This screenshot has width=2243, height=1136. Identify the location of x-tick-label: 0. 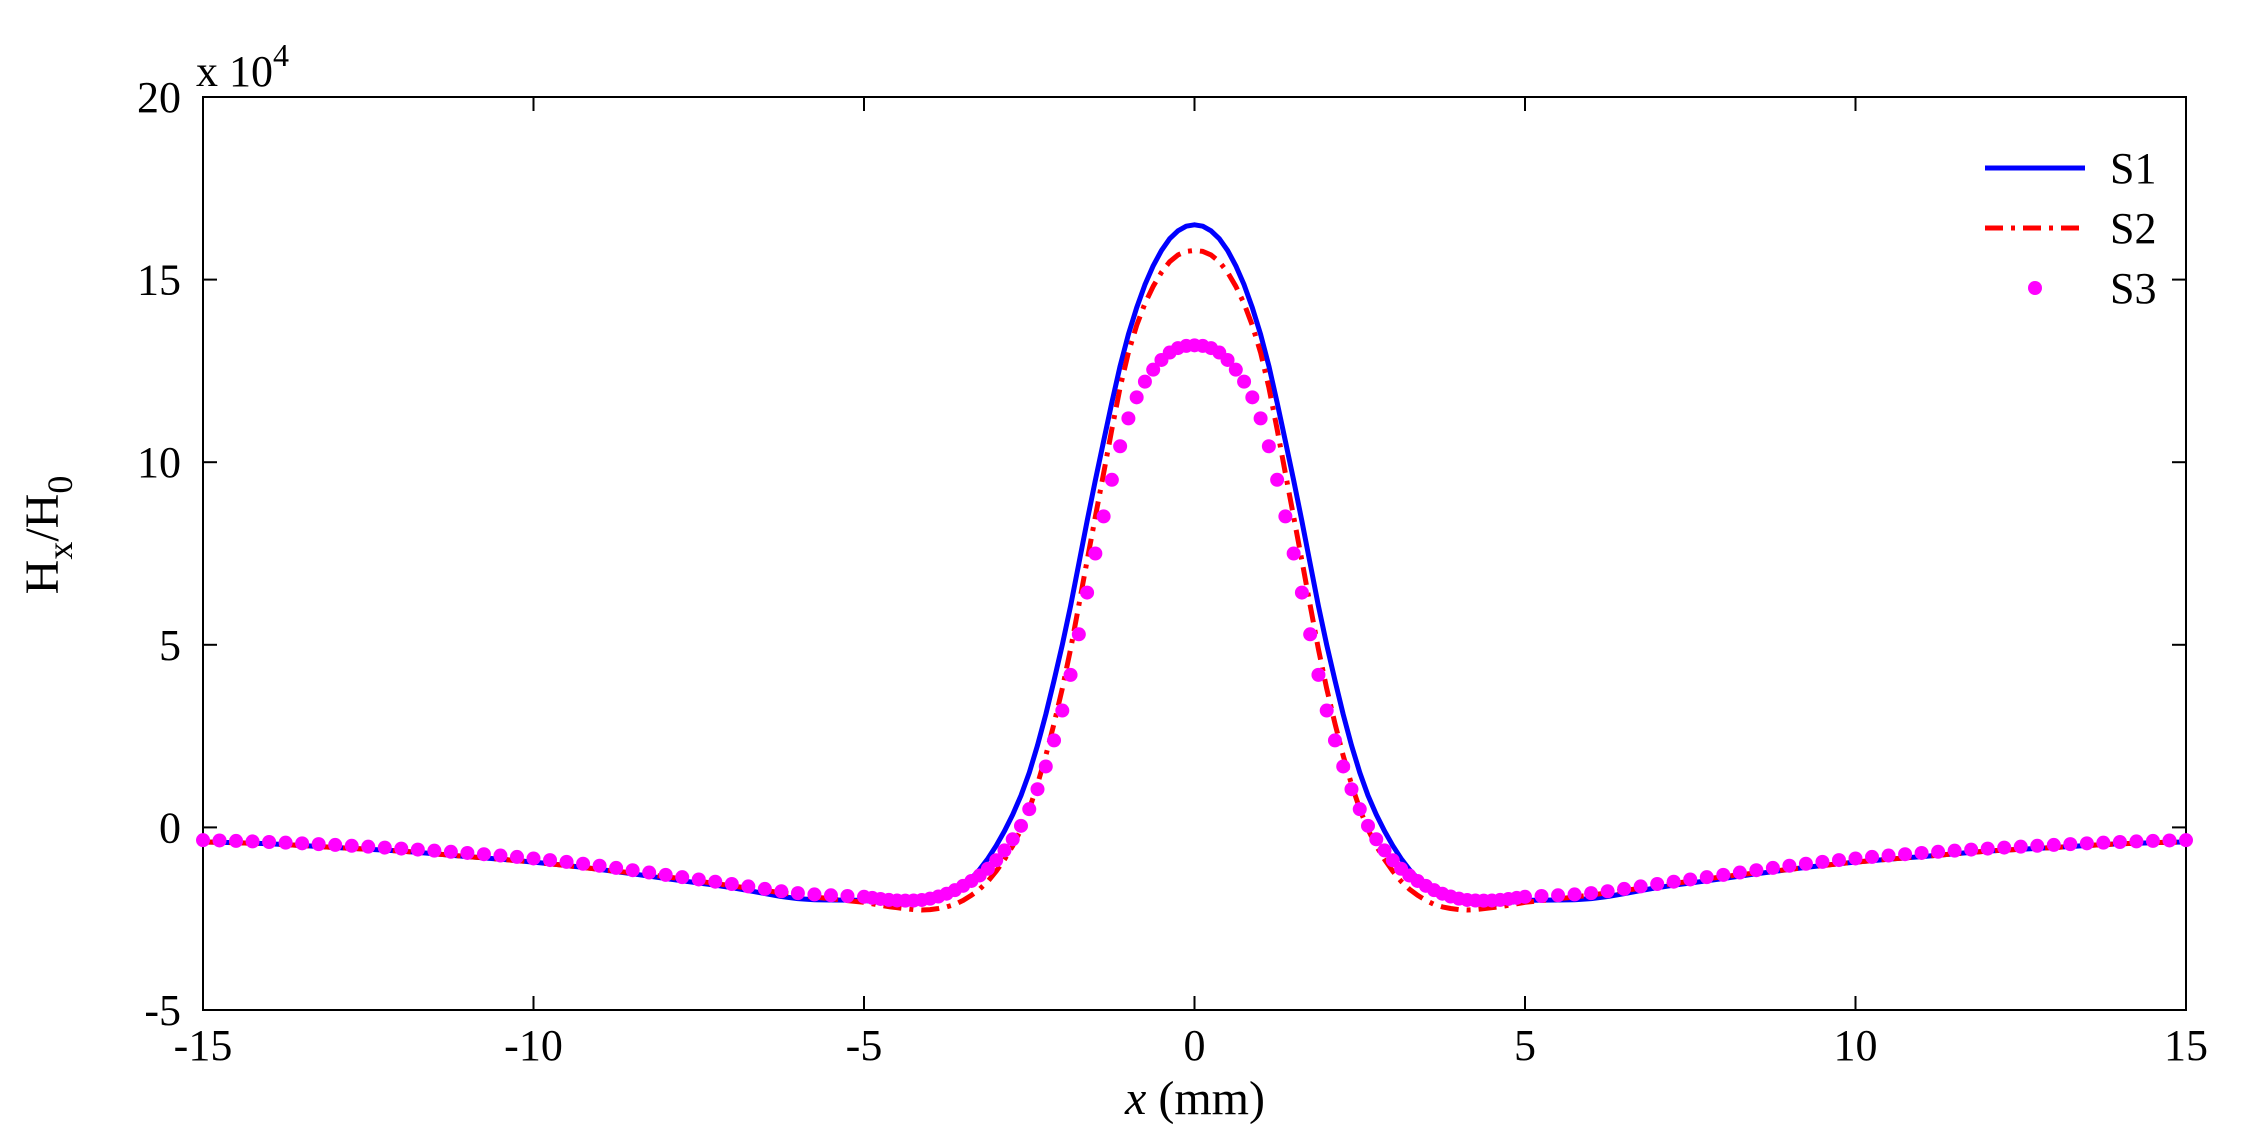
(1195, 1045).